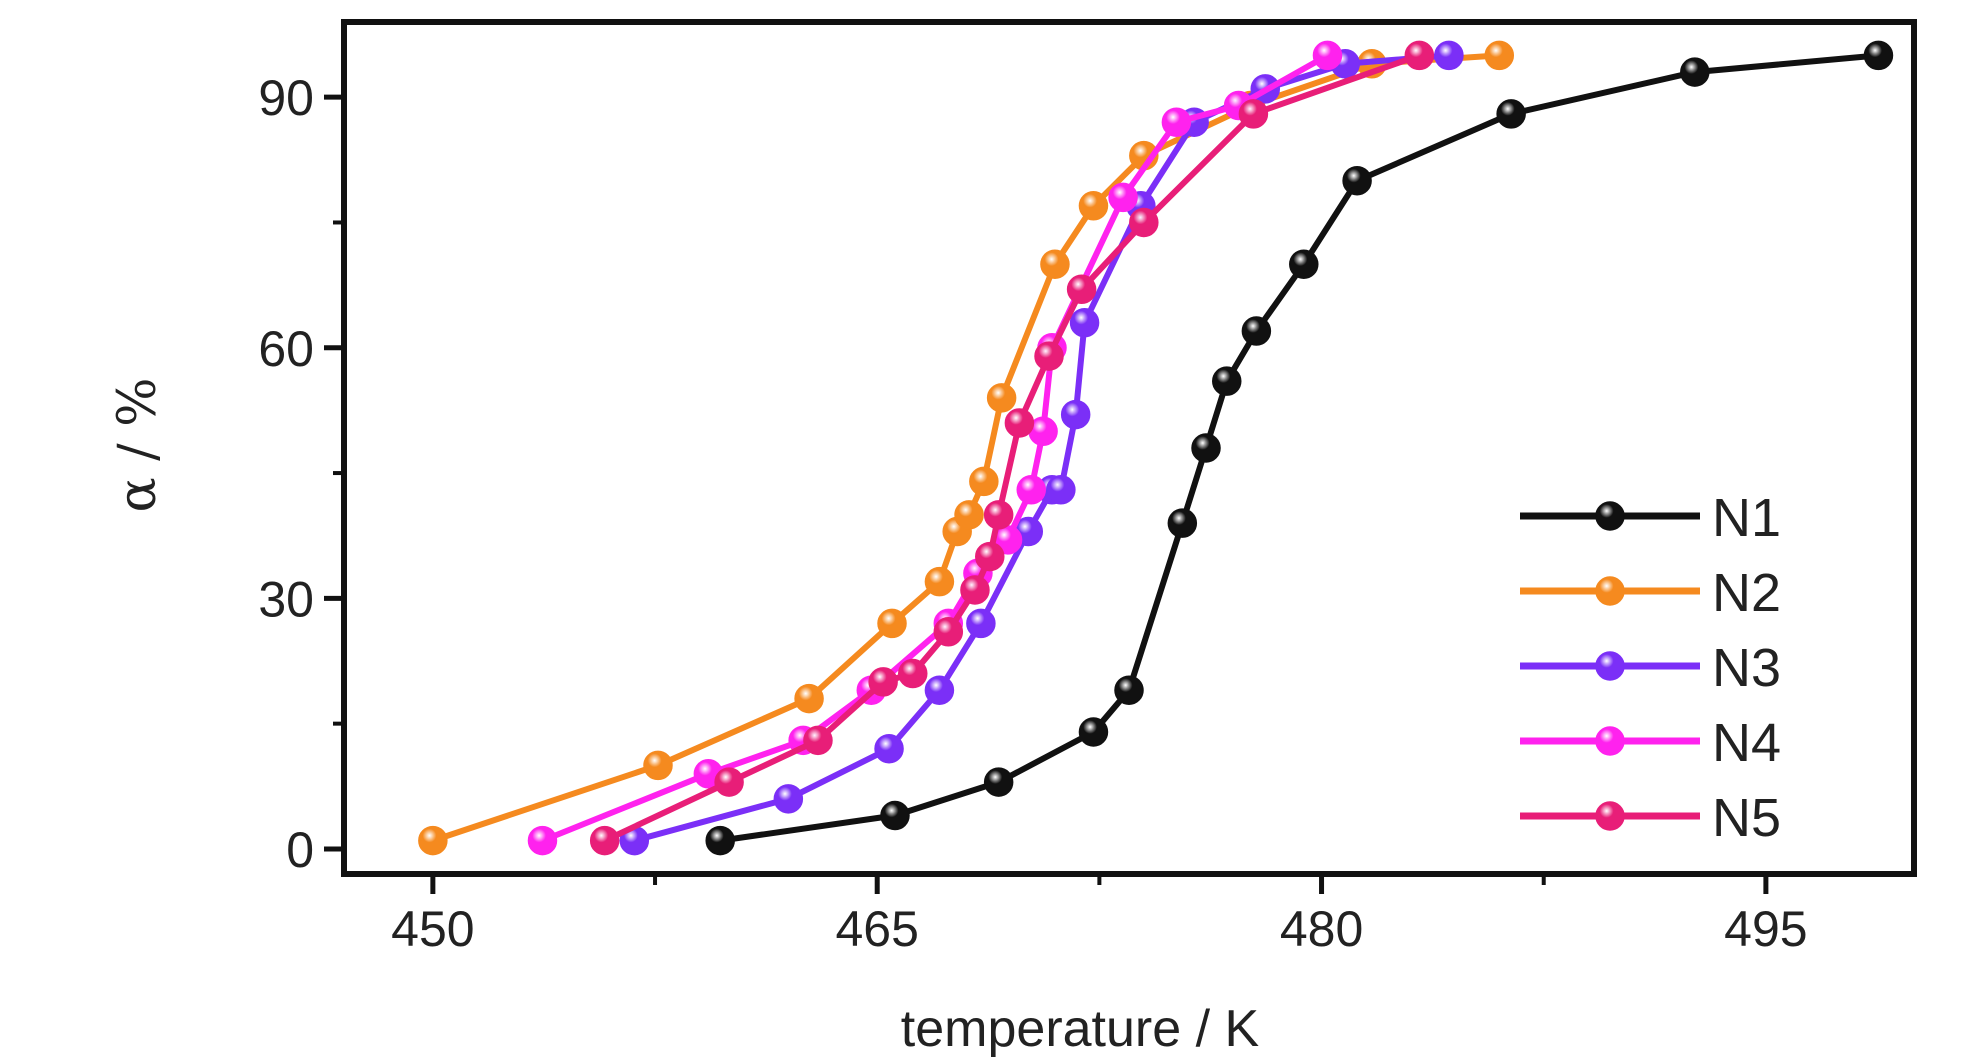  What do you see at coordinates (286, 349) in the screenshot?
I see `y-tick-label: 60` at bounding box center [286, 349].